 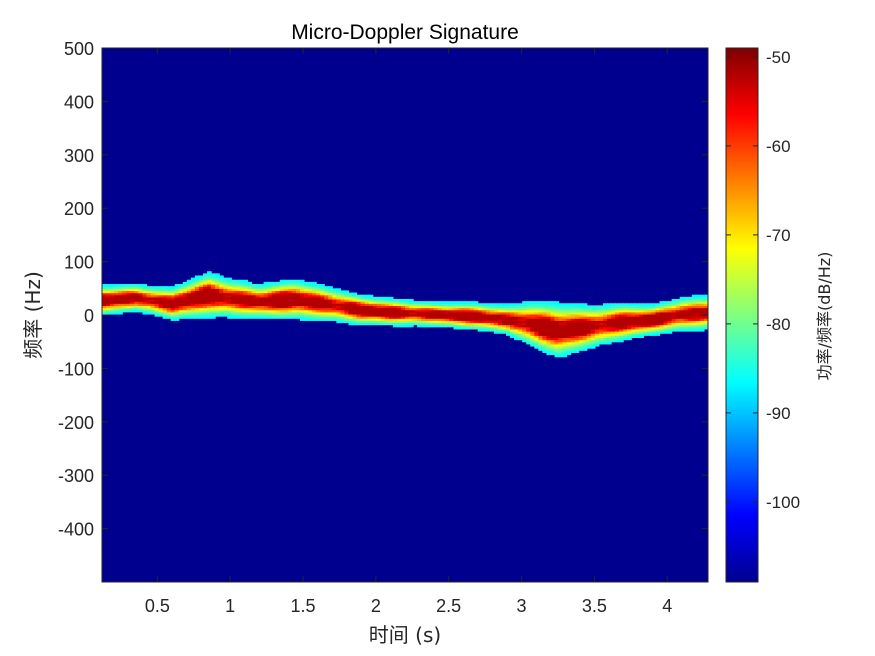 I want to click on y-tick-label: -300, so click(x=76, y=476).